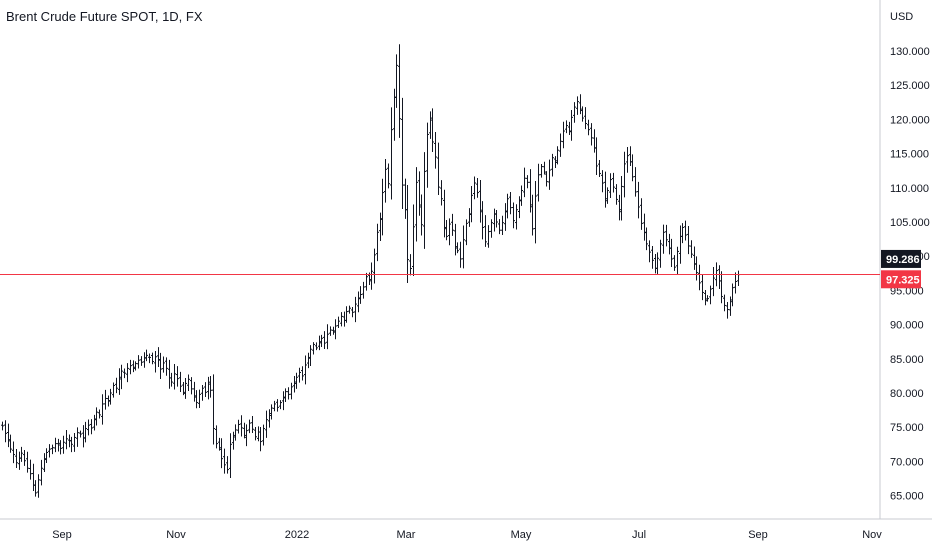 This screenshot has height=550, width=932. What do you see at coordinates (910, 52) in the screenshot?
I see `price-tick-label: 130.000` at bounding box center [910, 52].